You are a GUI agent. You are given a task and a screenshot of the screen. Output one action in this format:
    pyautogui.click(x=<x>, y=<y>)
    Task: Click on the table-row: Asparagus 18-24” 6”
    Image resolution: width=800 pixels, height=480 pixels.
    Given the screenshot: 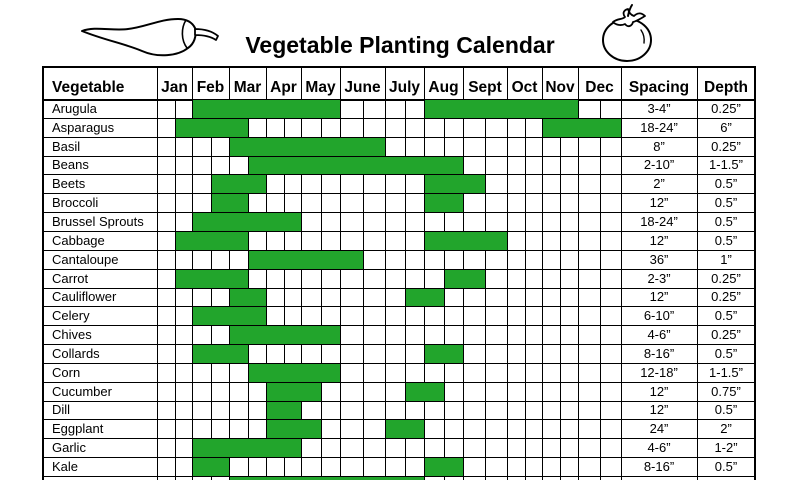 What is the action you would take?
    pyautogui.click(x=400, y=127)
    